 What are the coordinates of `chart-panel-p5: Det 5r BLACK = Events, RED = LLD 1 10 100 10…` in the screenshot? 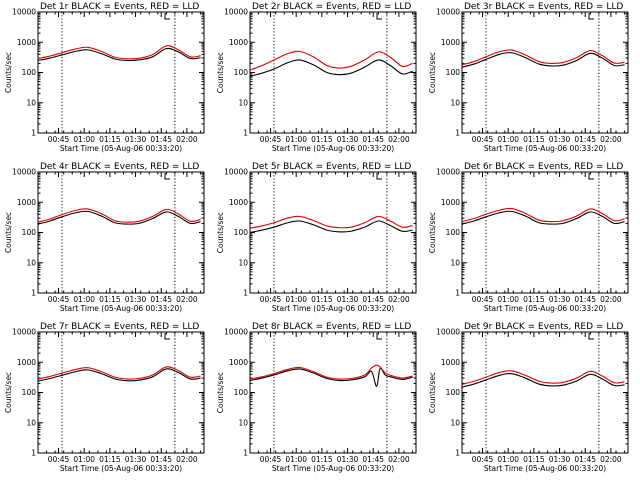 It's located at (316, 237).